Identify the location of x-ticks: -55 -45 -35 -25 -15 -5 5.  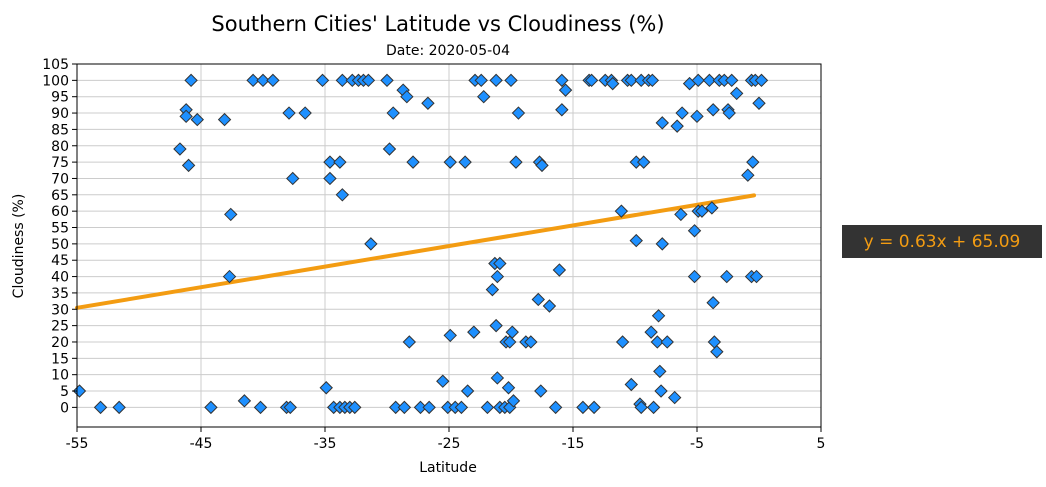
(446, 439).